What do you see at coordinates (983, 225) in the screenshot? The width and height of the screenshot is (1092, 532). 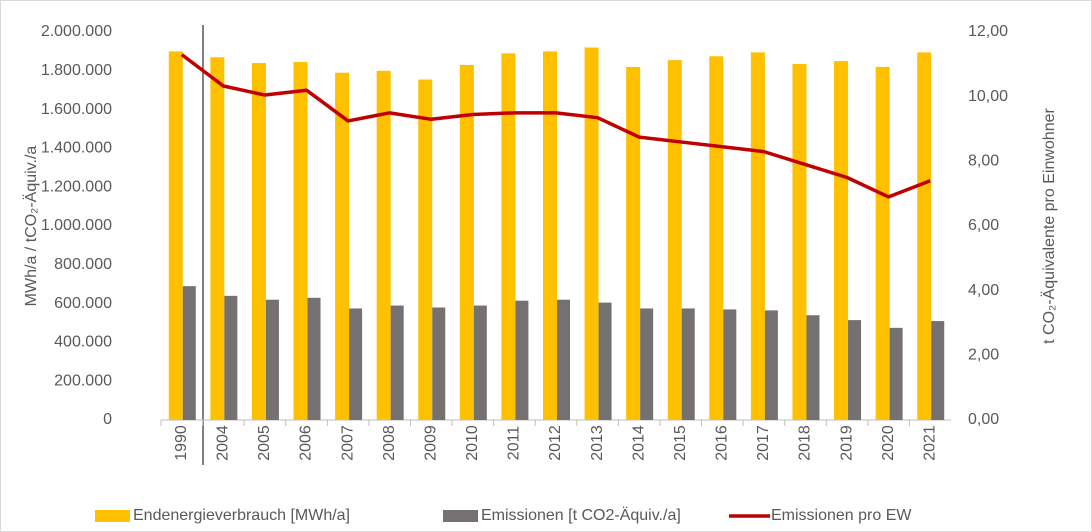 I see `y2-tick-label: 6,00` at bounding box center [983, 225].